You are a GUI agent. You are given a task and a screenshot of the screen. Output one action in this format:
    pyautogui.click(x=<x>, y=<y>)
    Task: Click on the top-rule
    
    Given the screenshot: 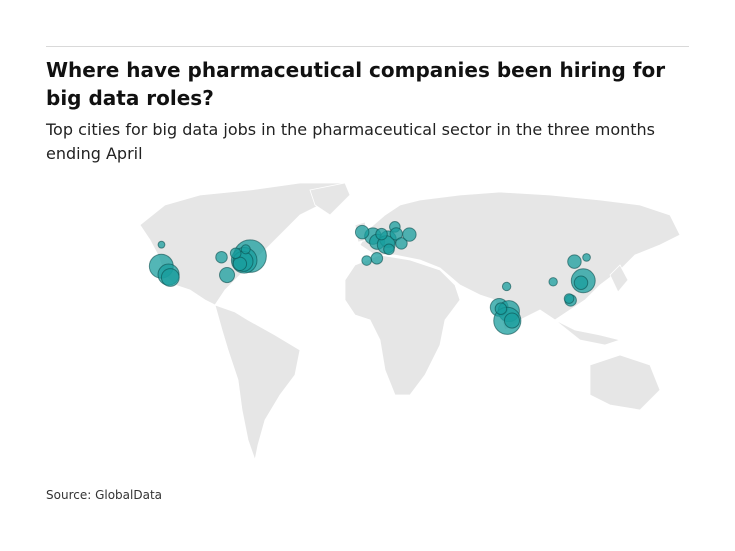 What is the action you would take?
    pyautogui.click(x=367, y=46)
    